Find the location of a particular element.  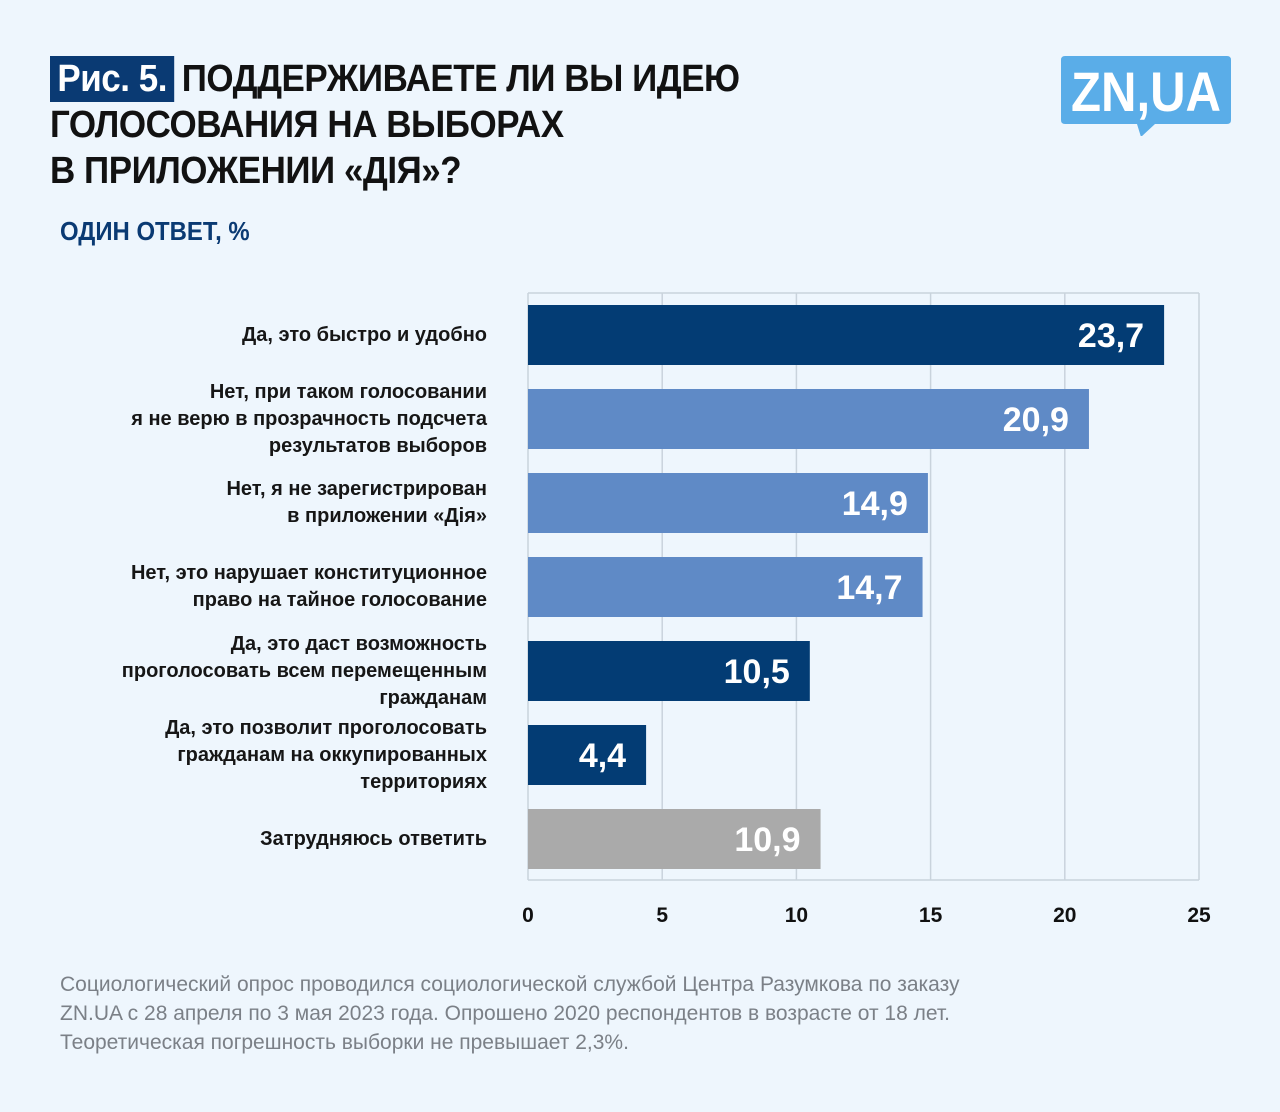

category-label-line: Да, это даст возможность is located at coordinates (358, 643).